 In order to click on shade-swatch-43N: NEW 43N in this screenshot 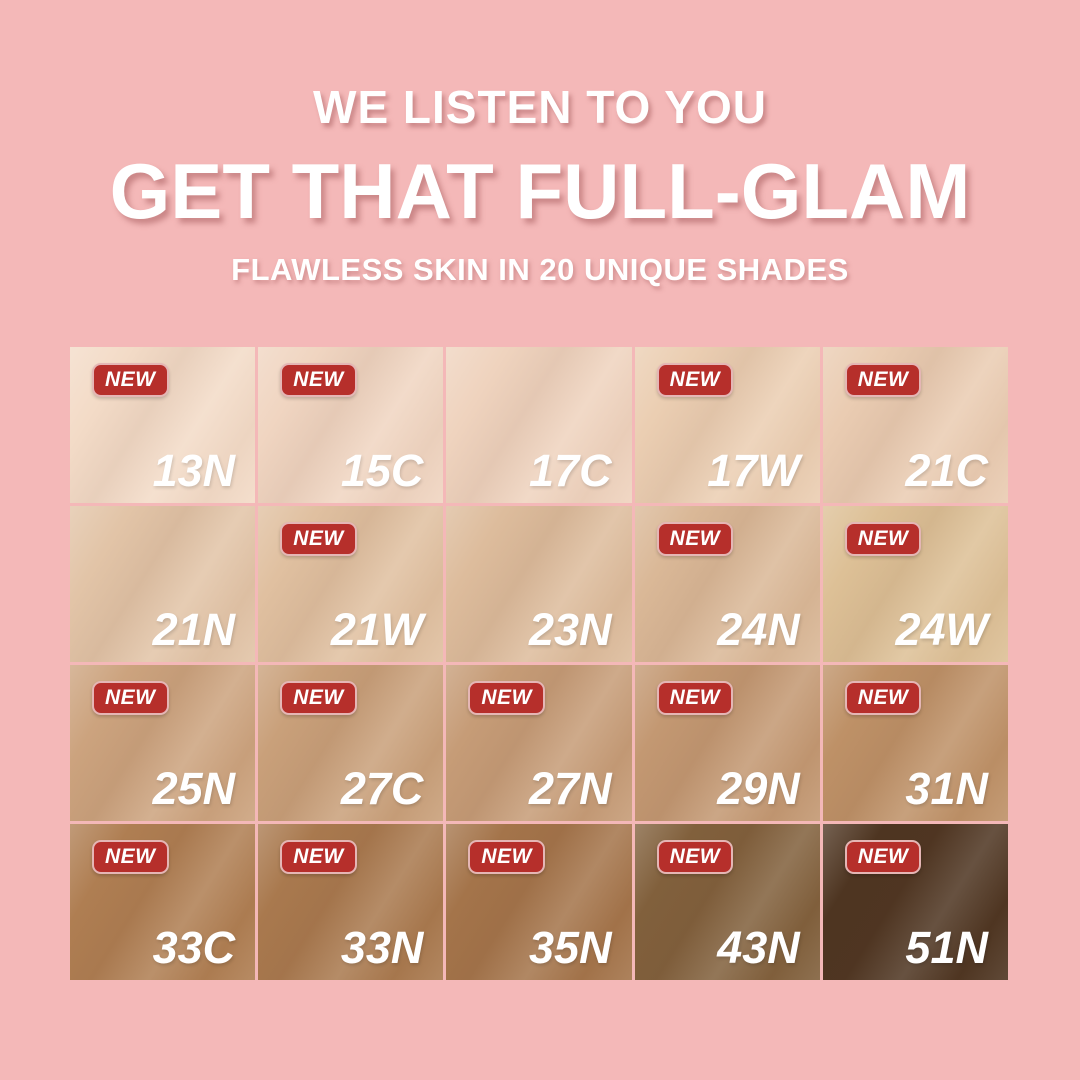, I will do `click(727, 902)`.